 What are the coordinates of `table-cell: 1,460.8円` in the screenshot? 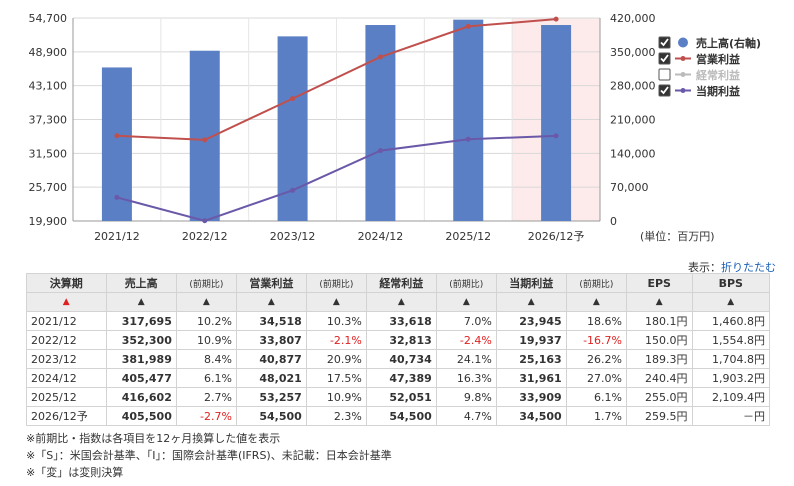 It's located at (730, 321).